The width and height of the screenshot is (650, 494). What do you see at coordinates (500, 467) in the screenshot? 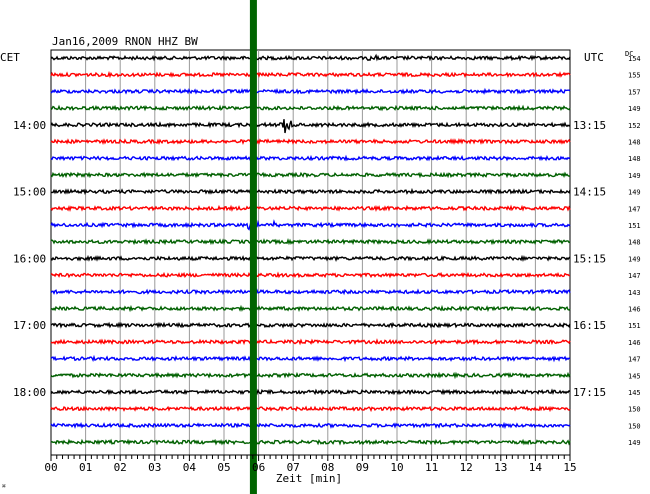
I see `x-tick-label: 13` at bounding box center [500, 467].